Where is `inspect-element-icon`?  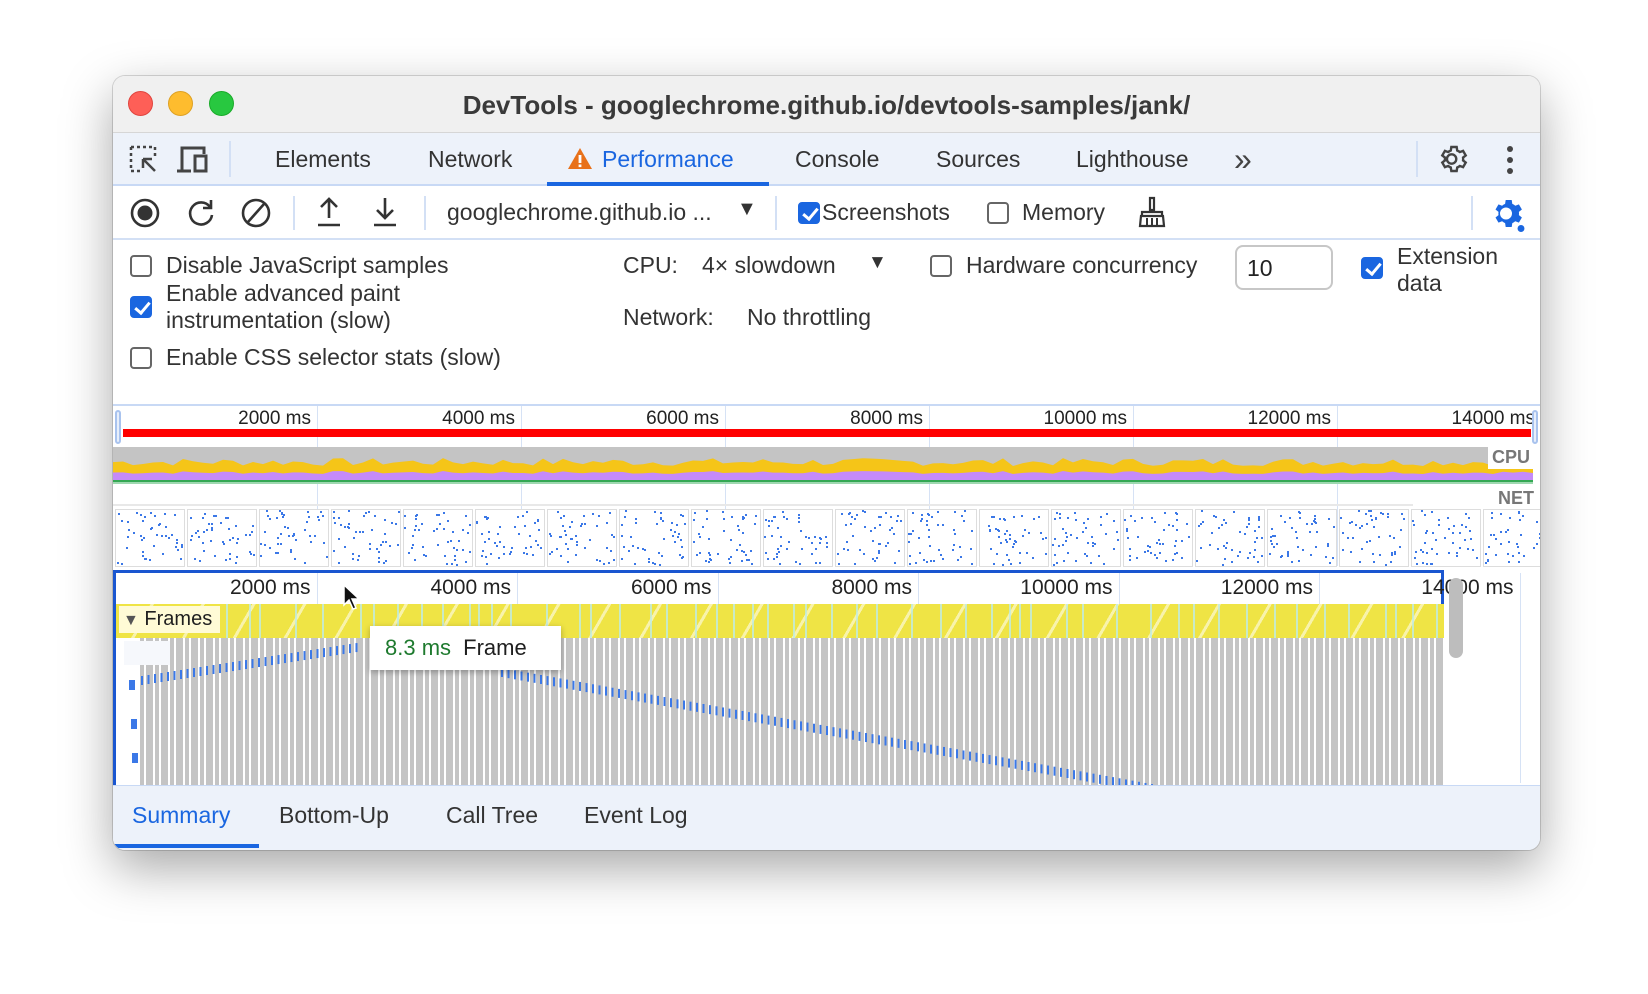 inspect-element-icon is located at coordinates (145, 160).